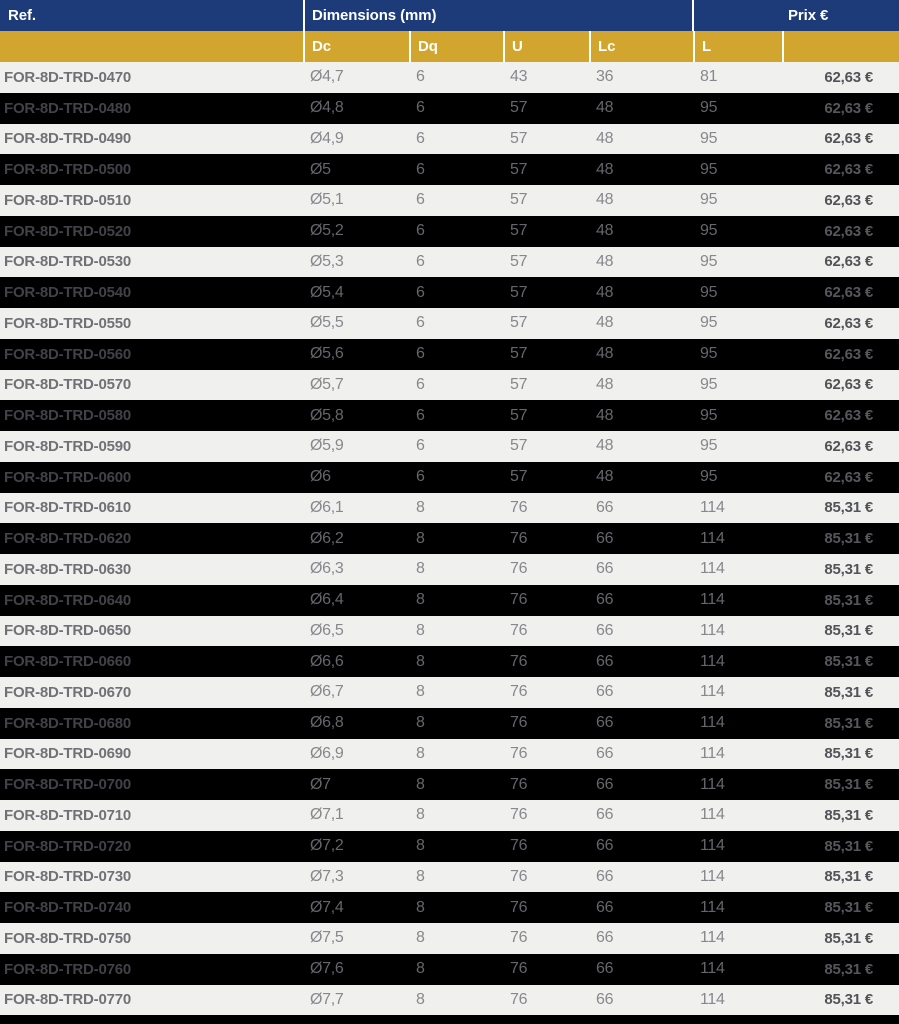 The height and width of the screenshot is (1024, 899). I want to click on cell-dc: Ø7,7, so click(327, 999).